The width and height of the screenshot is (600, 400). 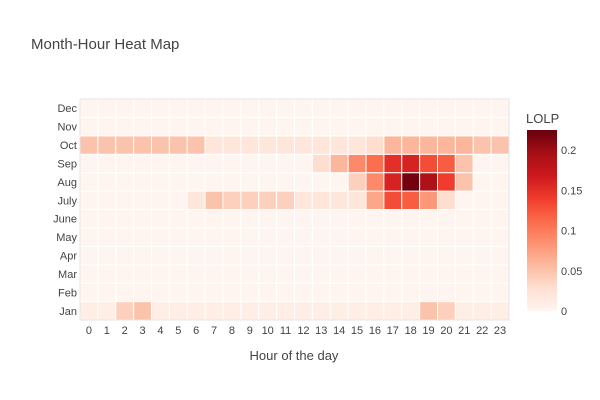 I want to click on colorbar-tick-label: 0.2, so click(x=568, y=151).